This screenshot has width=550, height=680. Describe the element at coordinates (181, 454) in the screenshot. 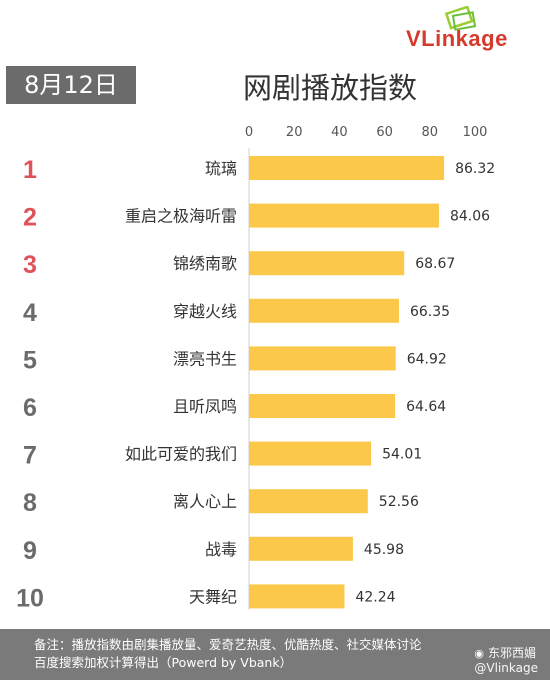

I see `category-label: 如此可爱的我们` at that location.